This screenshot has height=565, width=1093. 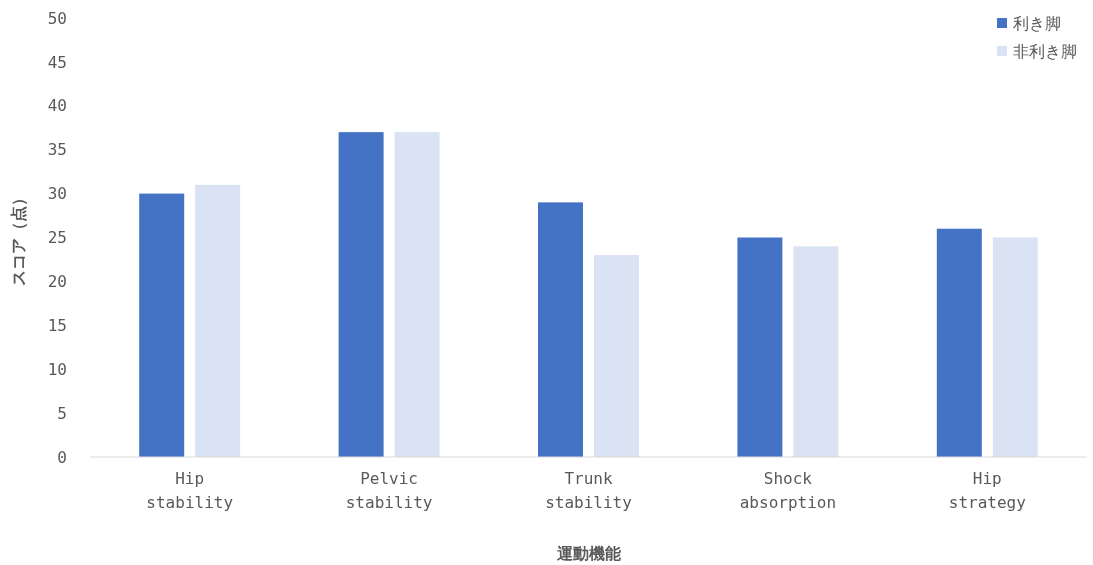 What do you see at coordinates (62, 457) in the screenshot?
I see `y-tick-label: 0` at bounding box center [62, 457].